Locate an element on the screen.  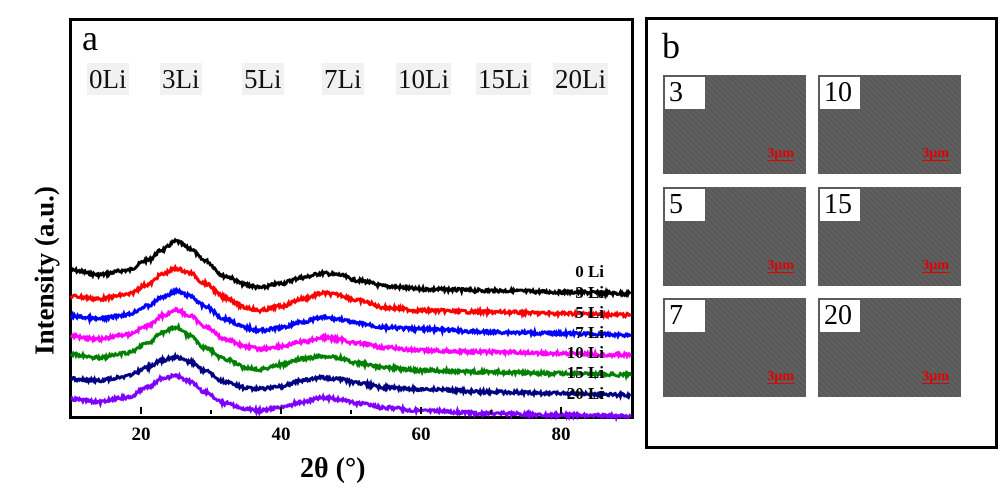
series-label: 5 Li is located at coordinates (589, 312).